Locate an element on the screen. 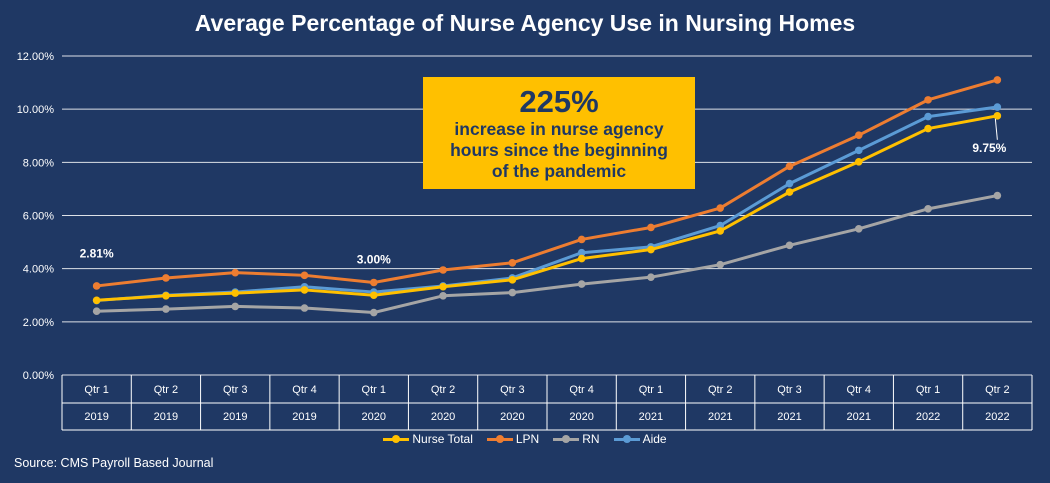  legend-label: Nurse Total is located at coordinates (442, 439).